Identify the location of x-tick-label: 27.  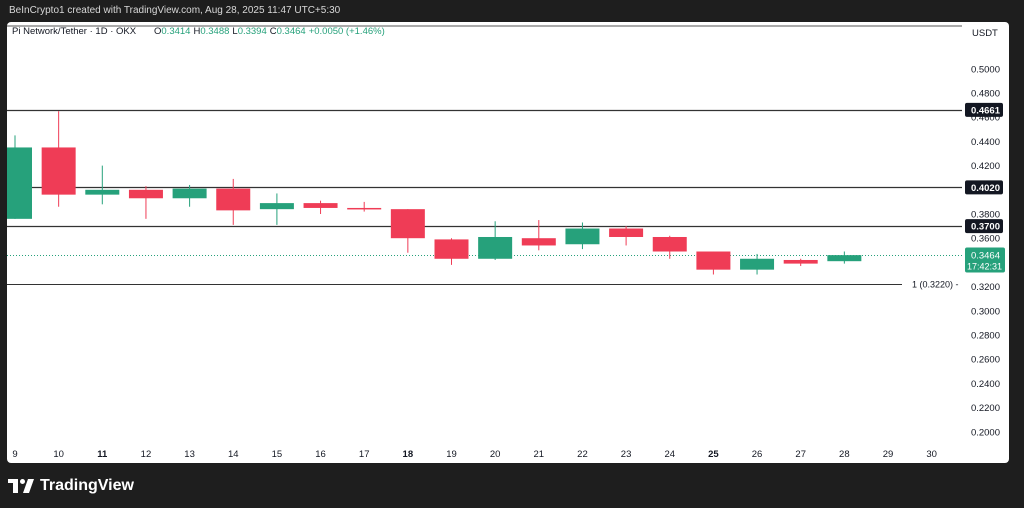
(800, 454).